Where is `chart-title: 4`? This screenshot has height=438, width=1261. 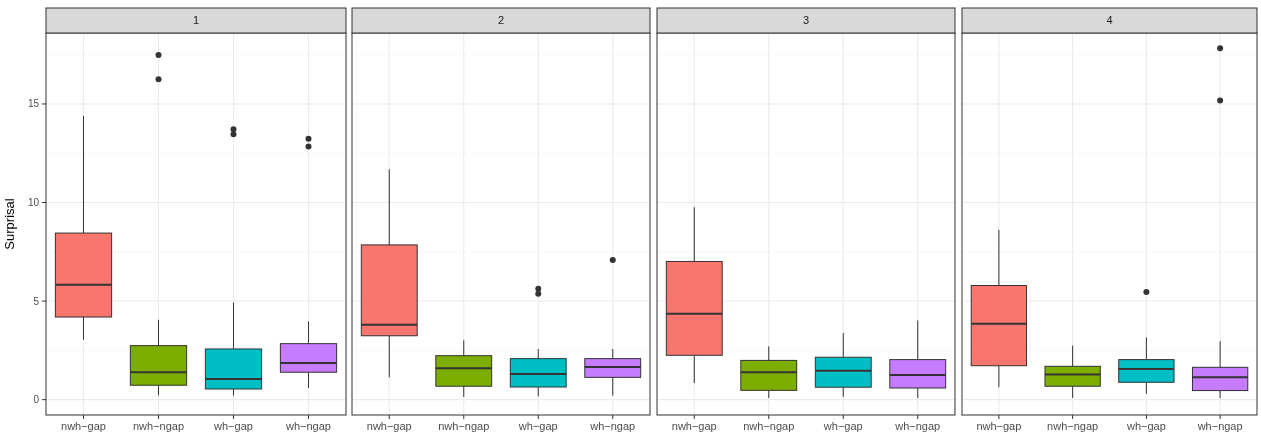 chart-title: 4 is located at coordinates (1109, 20).